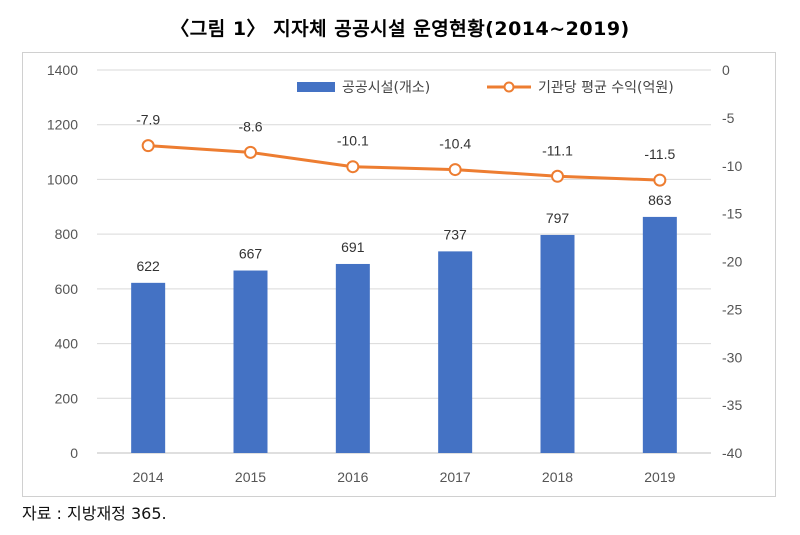 This screenshot has height=535, width=800. I want to click on y-right-tick-label: -15, so click(732, 214).